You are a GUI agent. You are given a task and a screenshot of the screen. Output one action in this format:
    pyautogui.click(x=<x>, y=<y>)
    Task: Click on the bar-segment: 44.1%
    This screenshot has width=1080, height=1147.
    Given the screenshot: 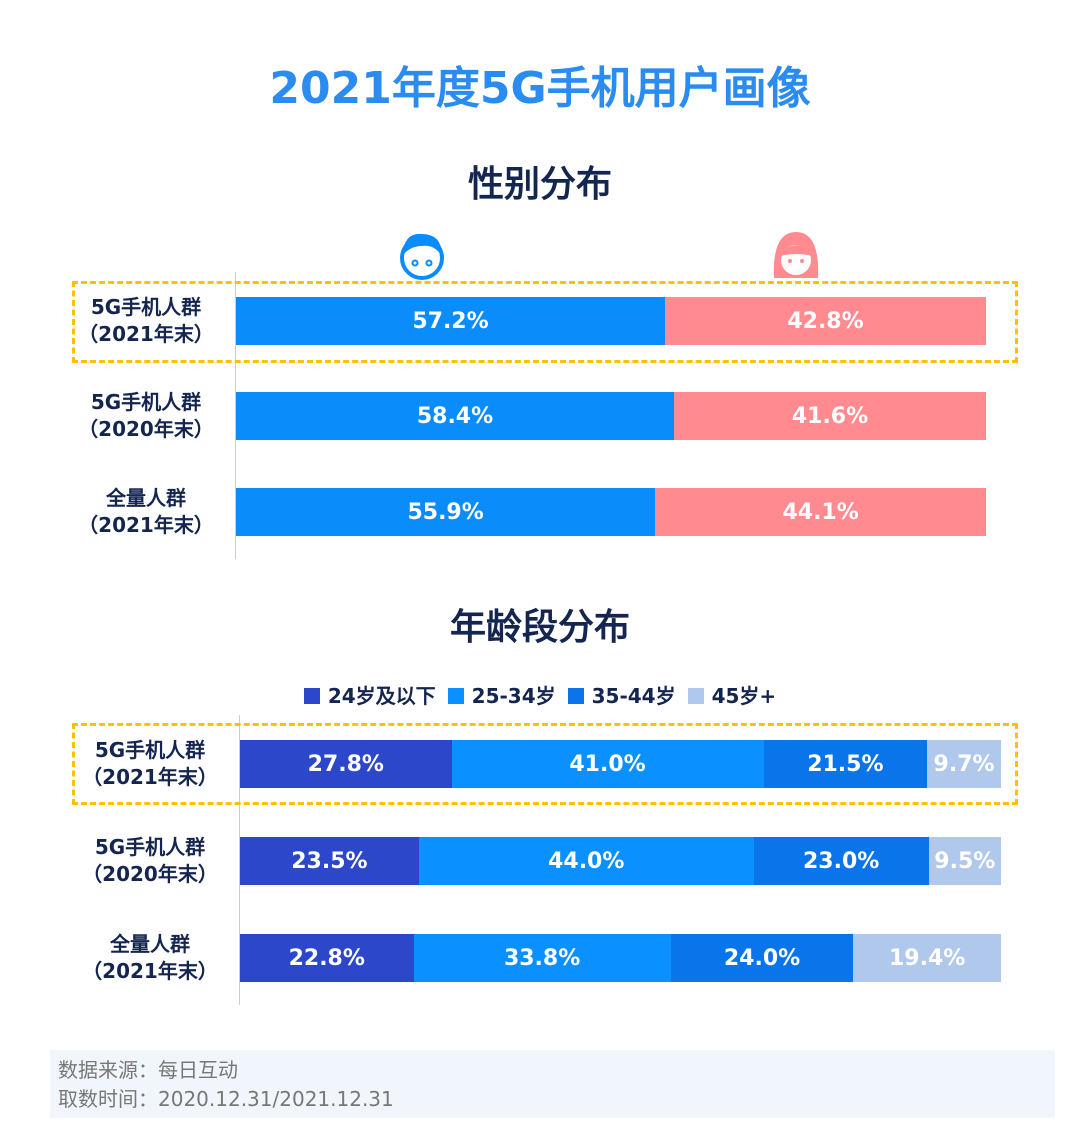 What is the action you would take?
    pyautogui.click(x=820, y=512)
    